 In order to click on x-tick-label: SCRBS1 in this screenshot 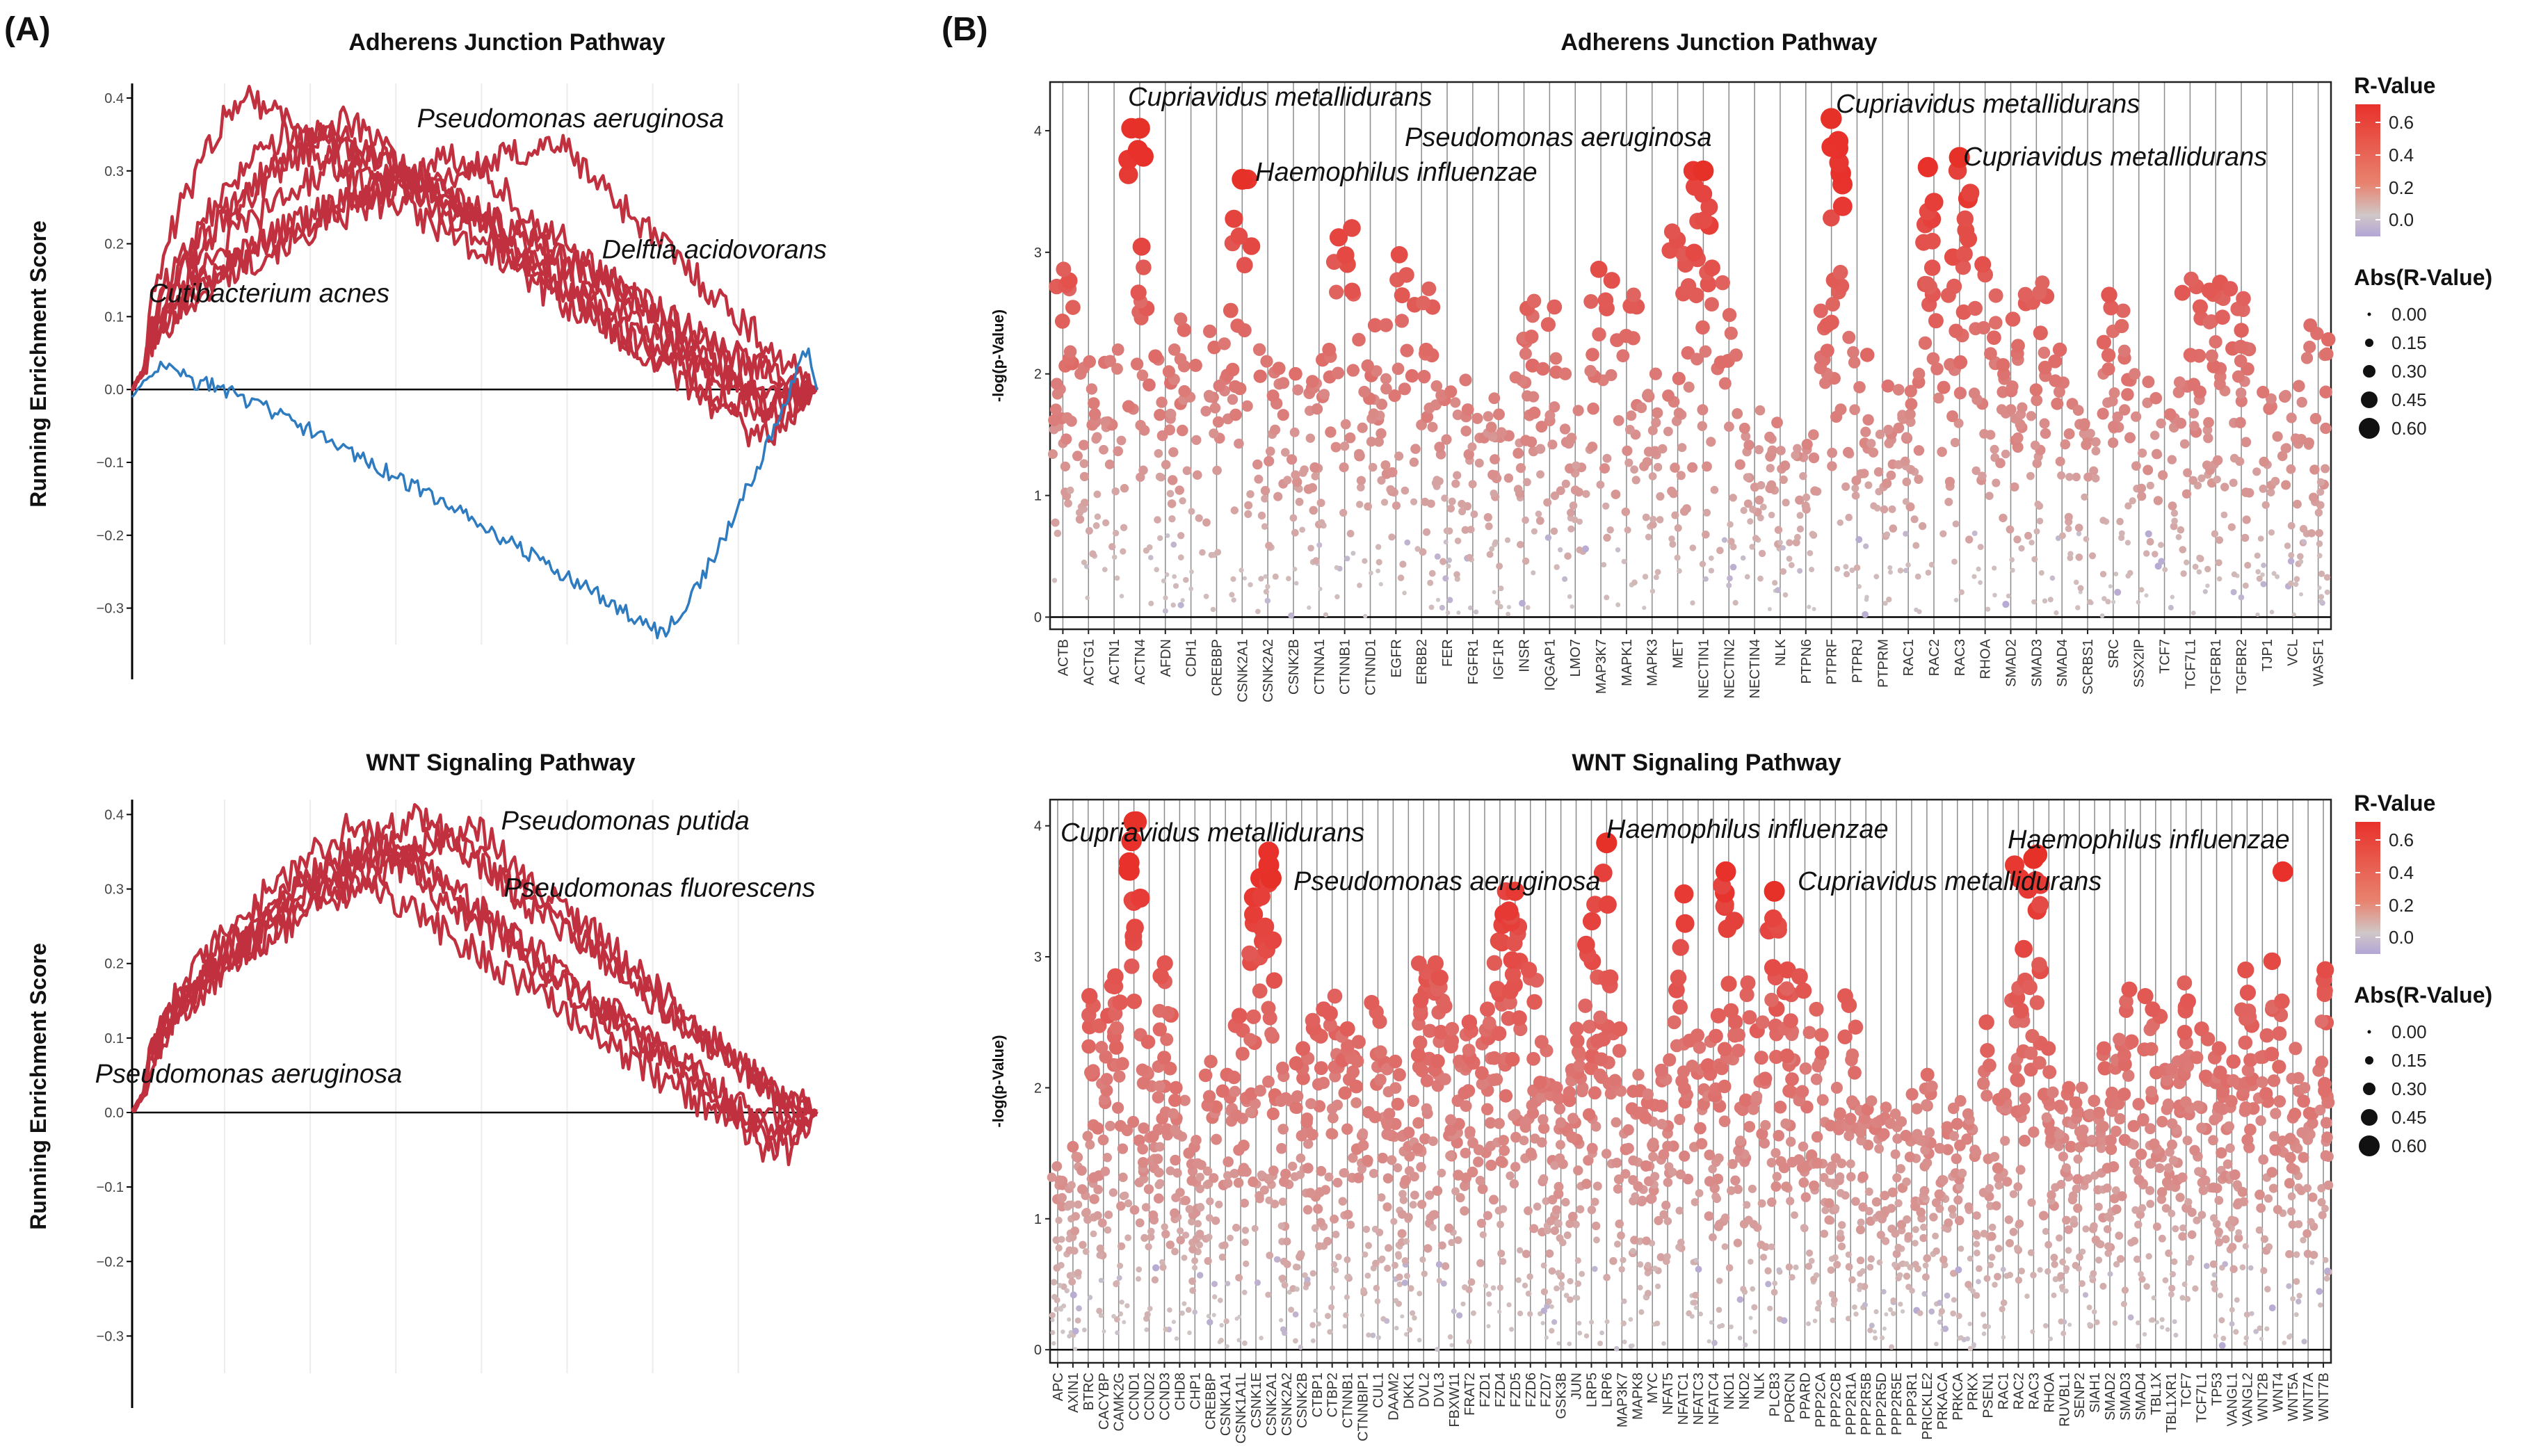, I will do `click(2088, 667)`.